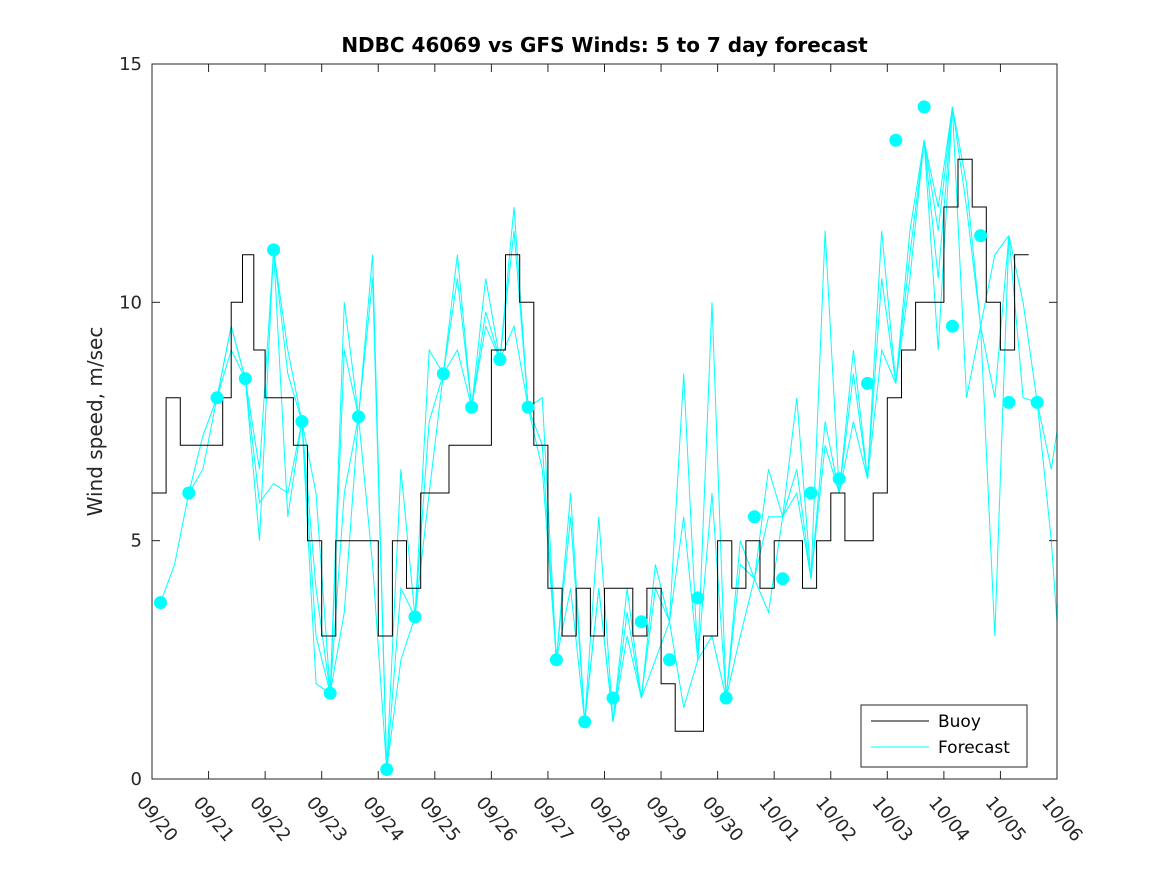 The height and width of the screenshot is (875, 1167). I want to click on y-tick-label: 10, so click(130, 302).